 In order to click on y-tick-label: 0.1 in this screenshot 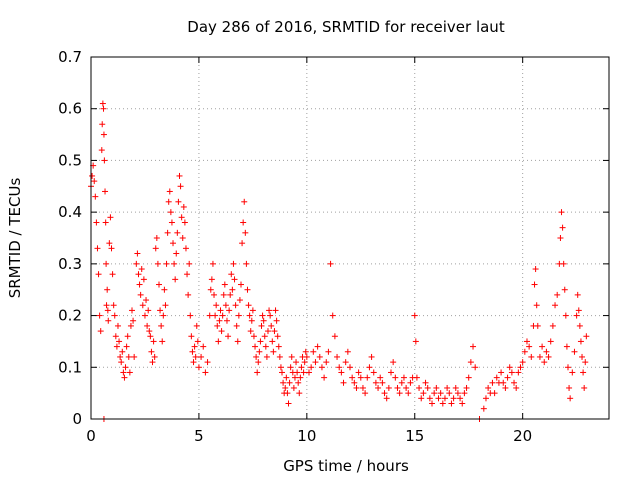, I will do `click(70, 367)`.